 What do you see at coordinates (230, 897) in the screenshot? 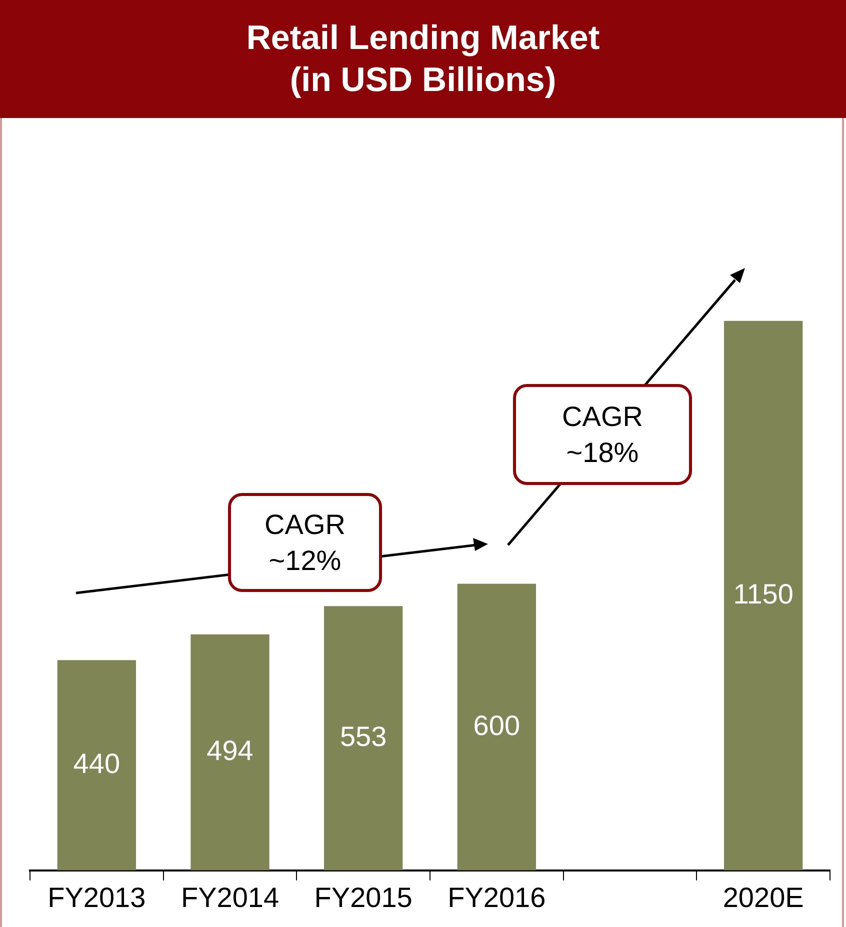
I see `x-tick-label: FY2014` at bounding box center [230, 897].